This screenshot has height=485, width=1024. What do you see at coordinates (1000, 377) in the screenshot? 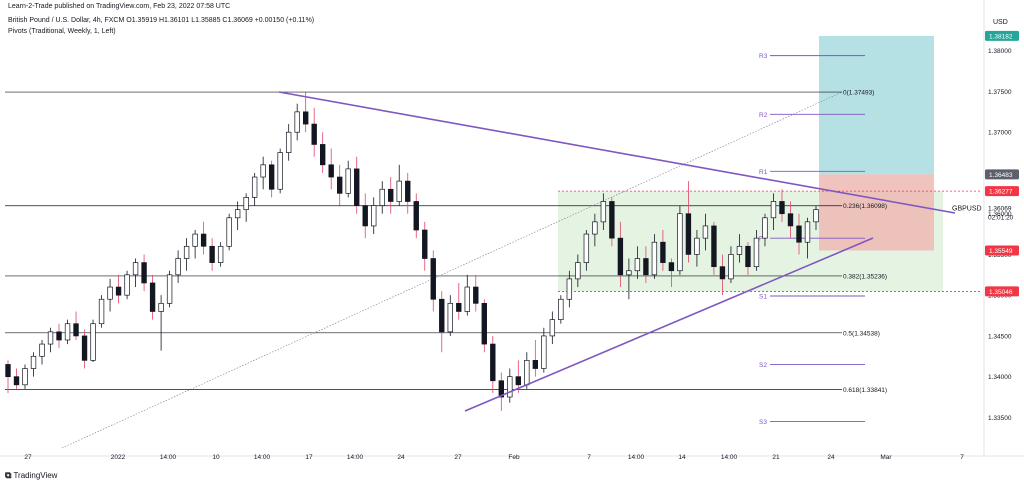
I see `y-tick-label: 1.34000` at bounding box center [1000, 377].